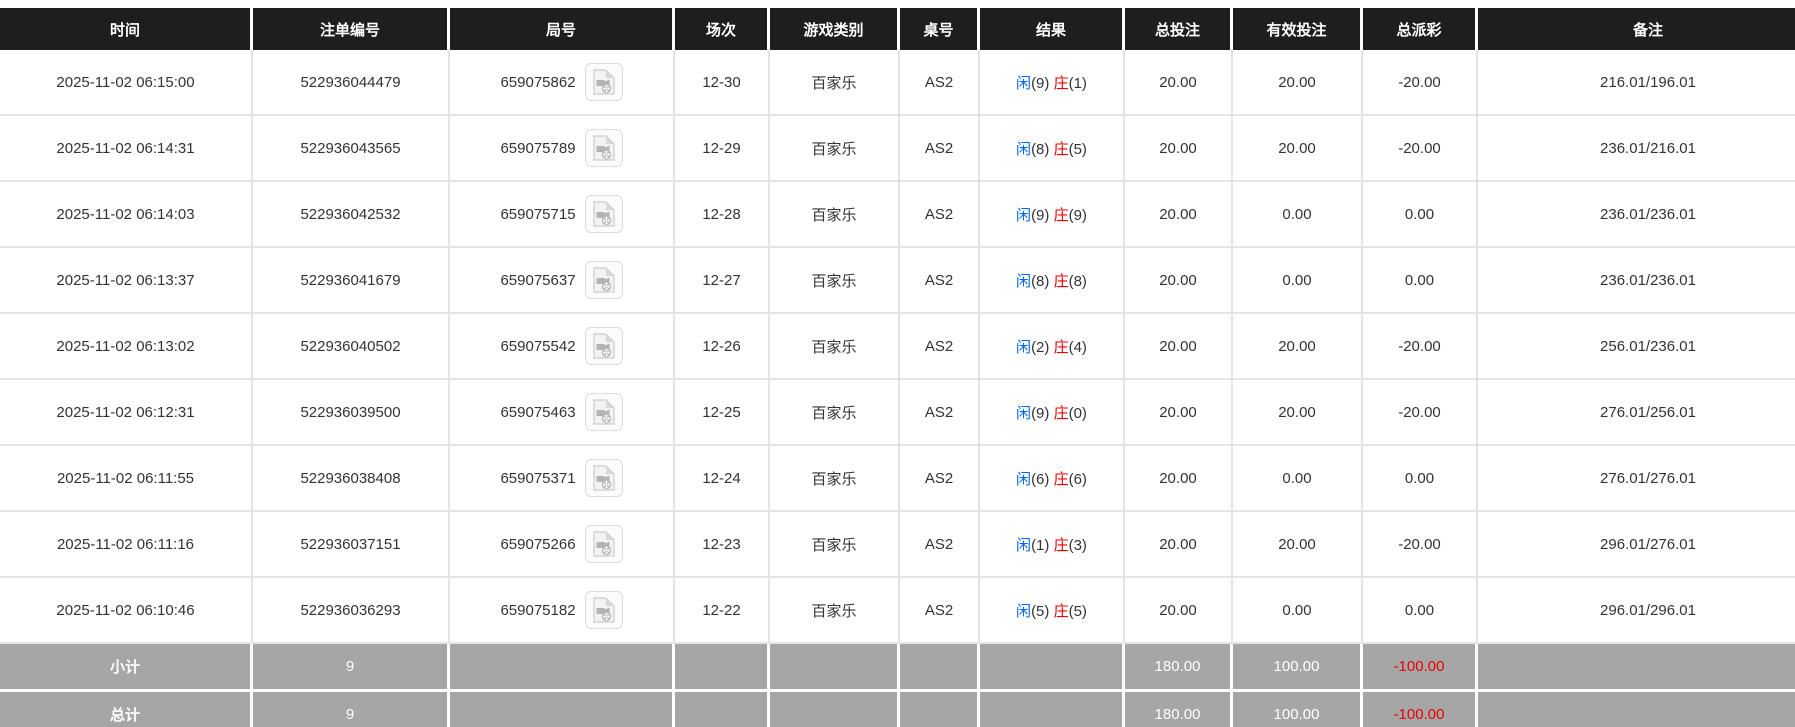 The image size is (1795, 727). I want to click on column-header-time: 时间, so click(126, 29).